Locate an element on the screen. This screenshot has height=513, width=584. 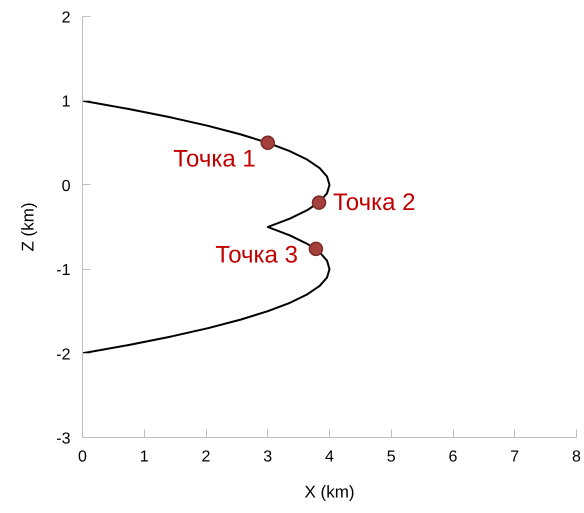
x-tick-label: 3 is located at coordinates (267, 457).